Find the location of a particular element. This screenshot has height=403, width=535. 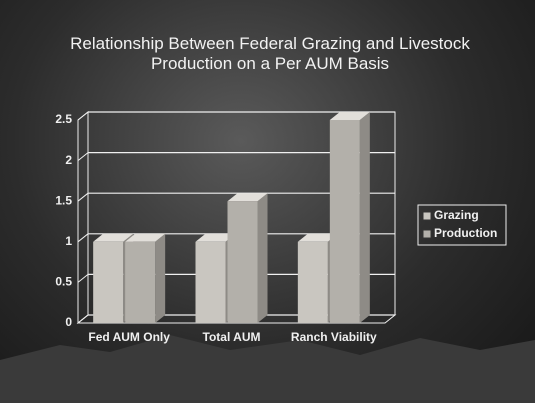

y-tick-label: 0 is located at coordinates (68, 322).